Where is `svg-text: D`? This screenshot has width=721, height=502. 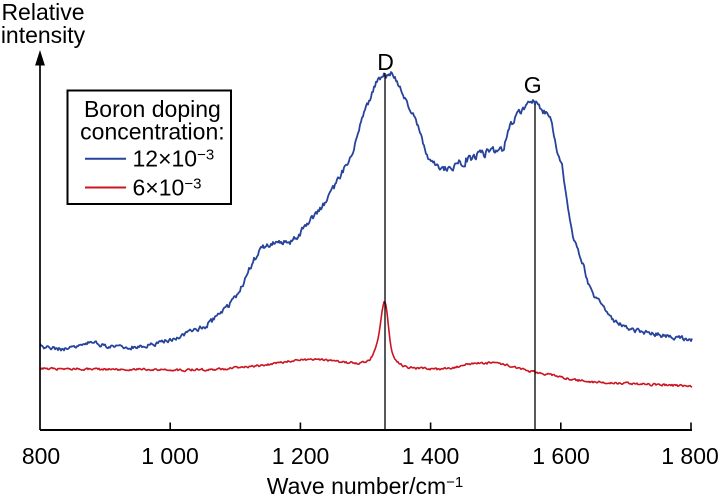
svg-text: D is located at coordinates (385, 62).